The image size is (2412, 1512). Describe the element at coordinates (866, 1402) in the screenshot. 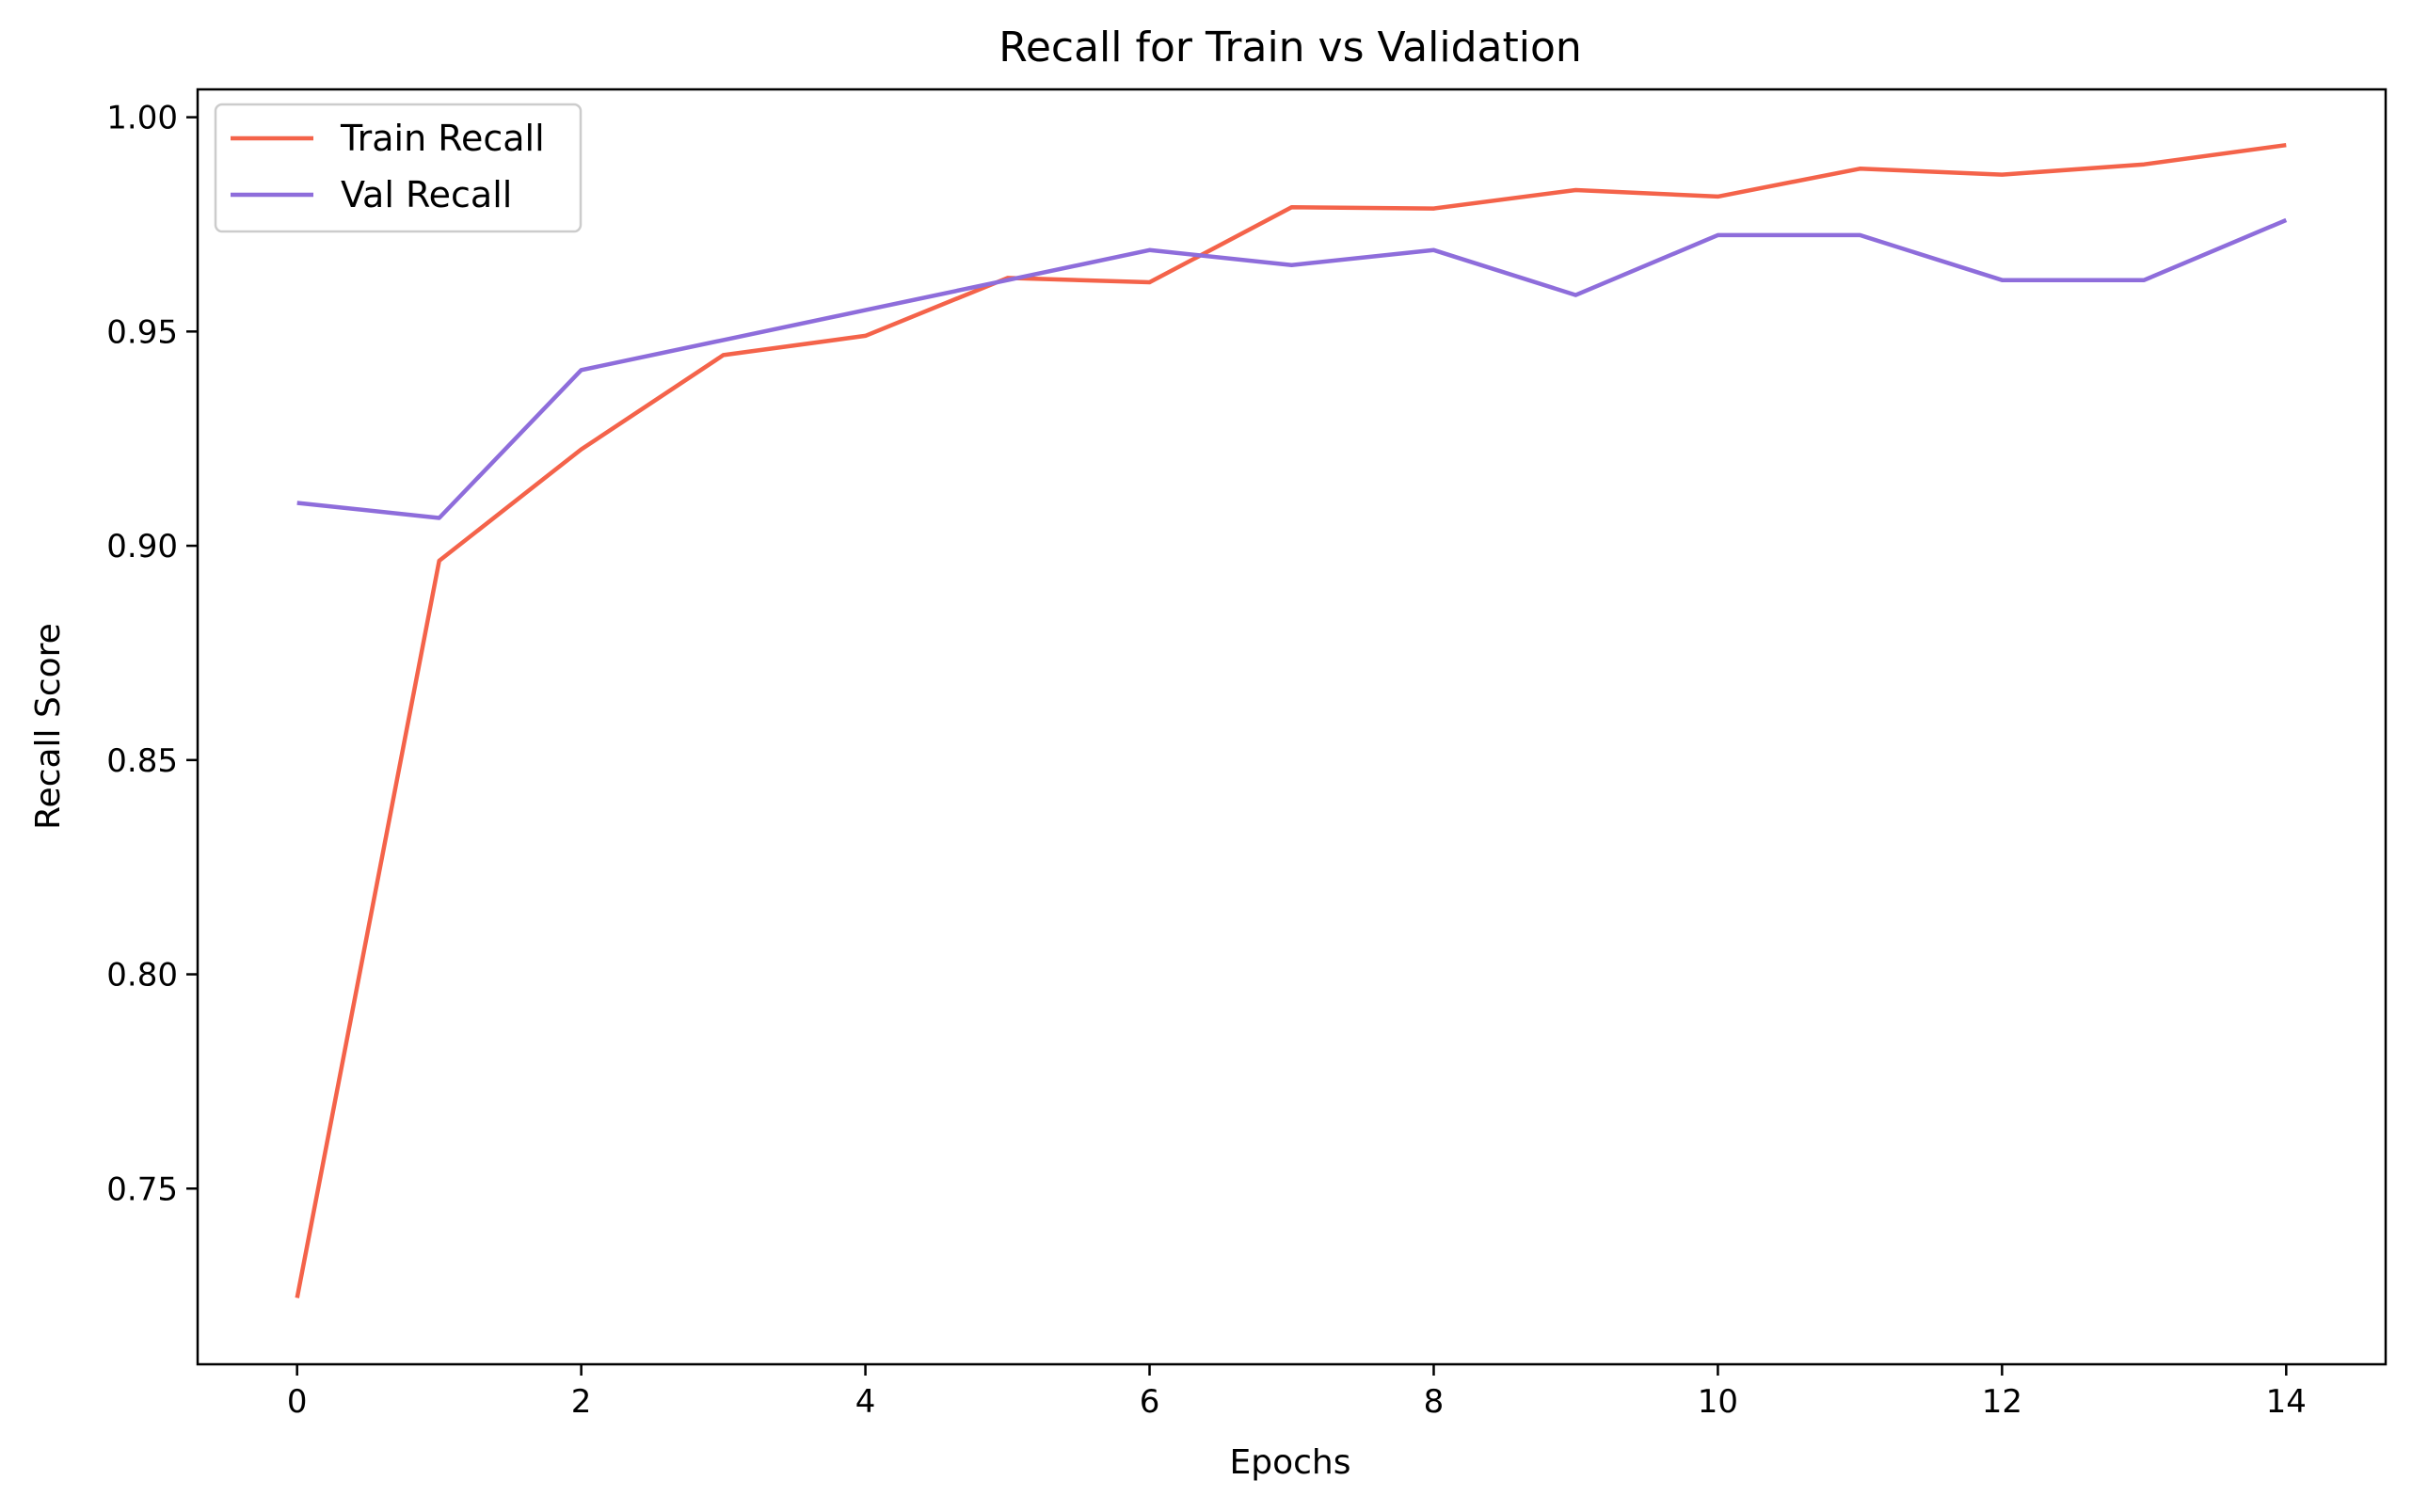

I see `x-tick-label: 4` at that location.